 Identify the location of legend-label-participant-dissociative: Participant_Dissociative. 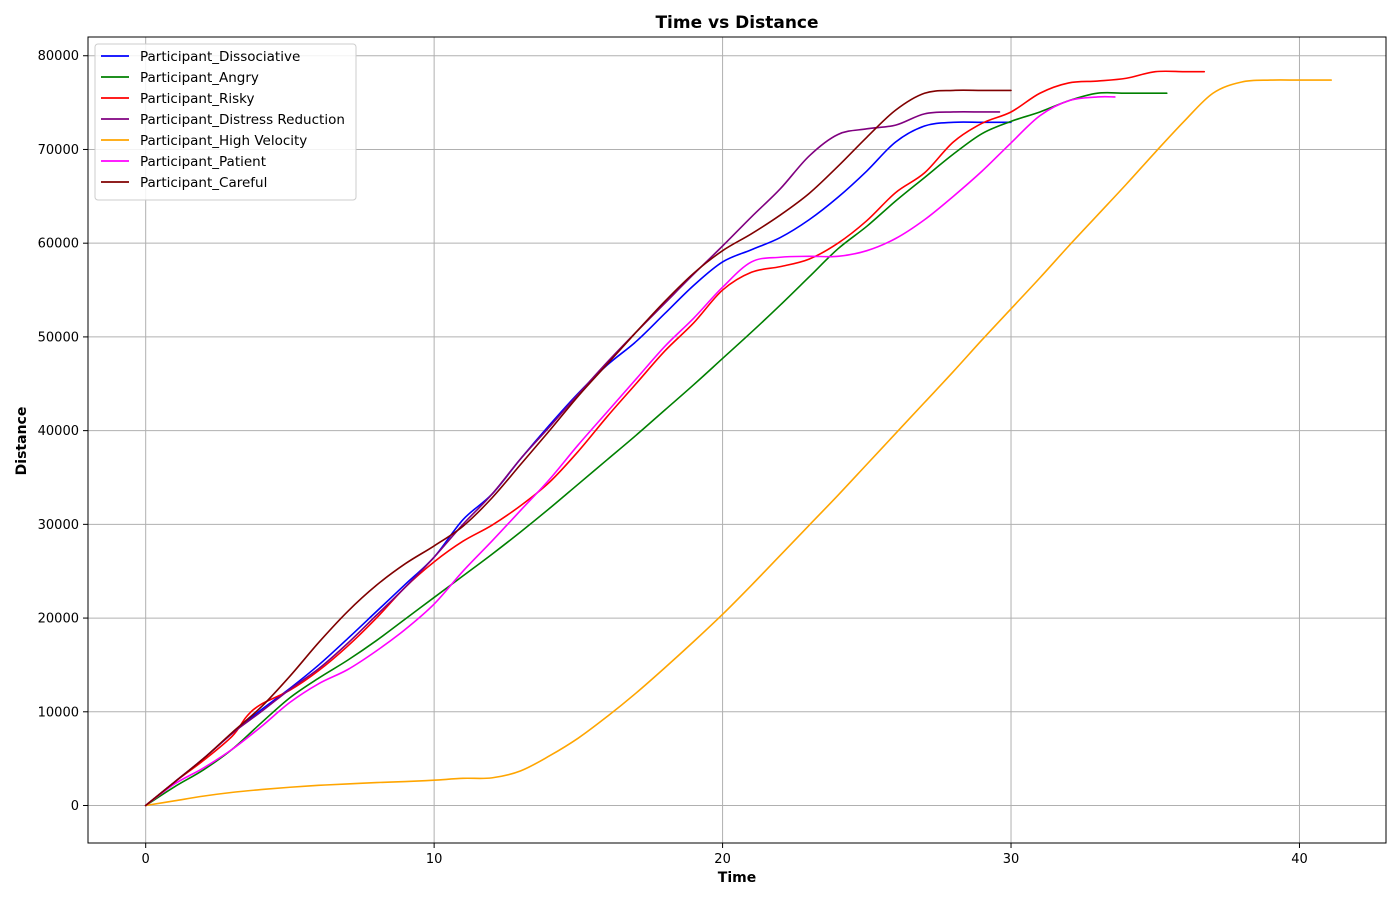
(220, 57).